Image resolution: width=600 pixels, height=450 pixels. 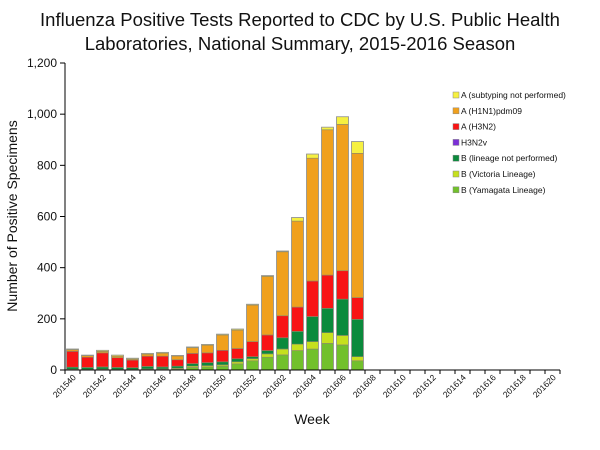 I want to click on x-tick-label: 201616, so click(x=484, y=385).